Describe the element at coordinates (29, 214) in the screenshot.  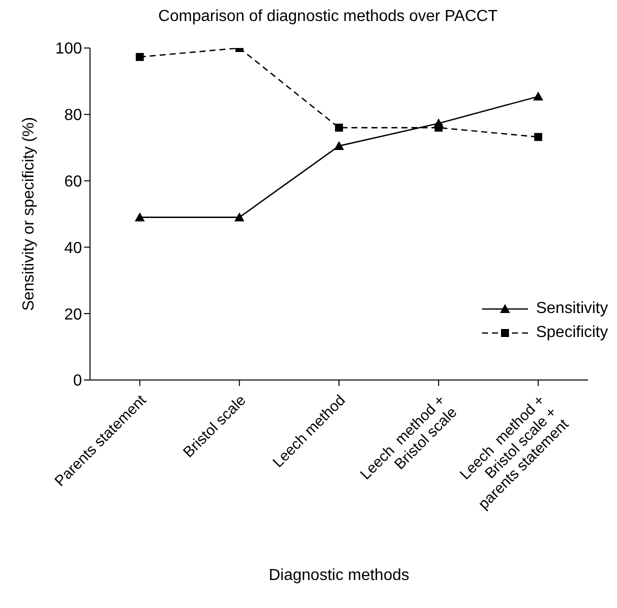
I see `y-axis-title: Sensitivity or specificity (%)` at that location.